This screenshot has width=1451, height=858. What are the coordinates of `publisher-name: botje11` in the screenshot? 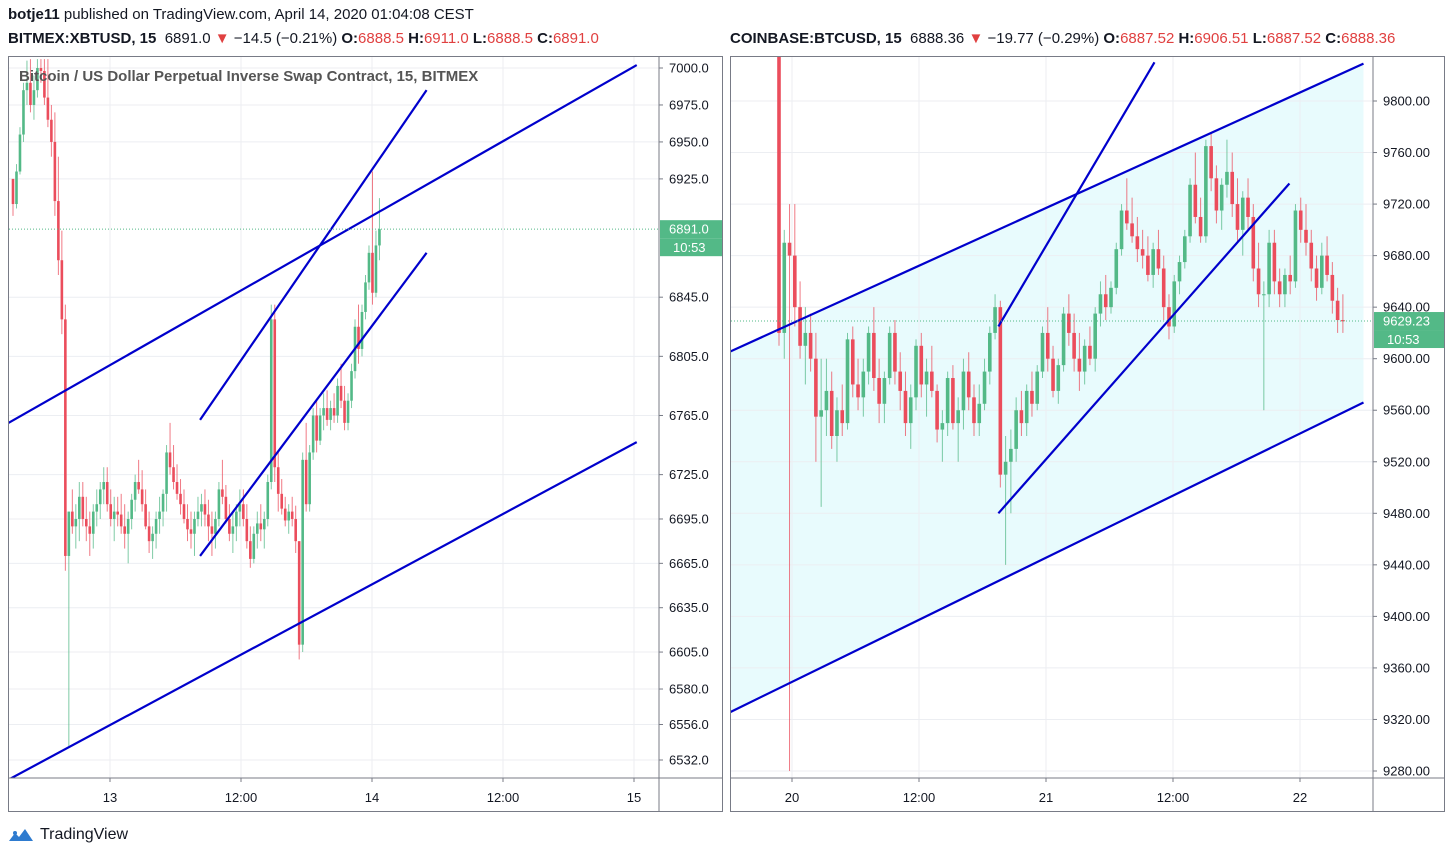 It's located at (34, 14).